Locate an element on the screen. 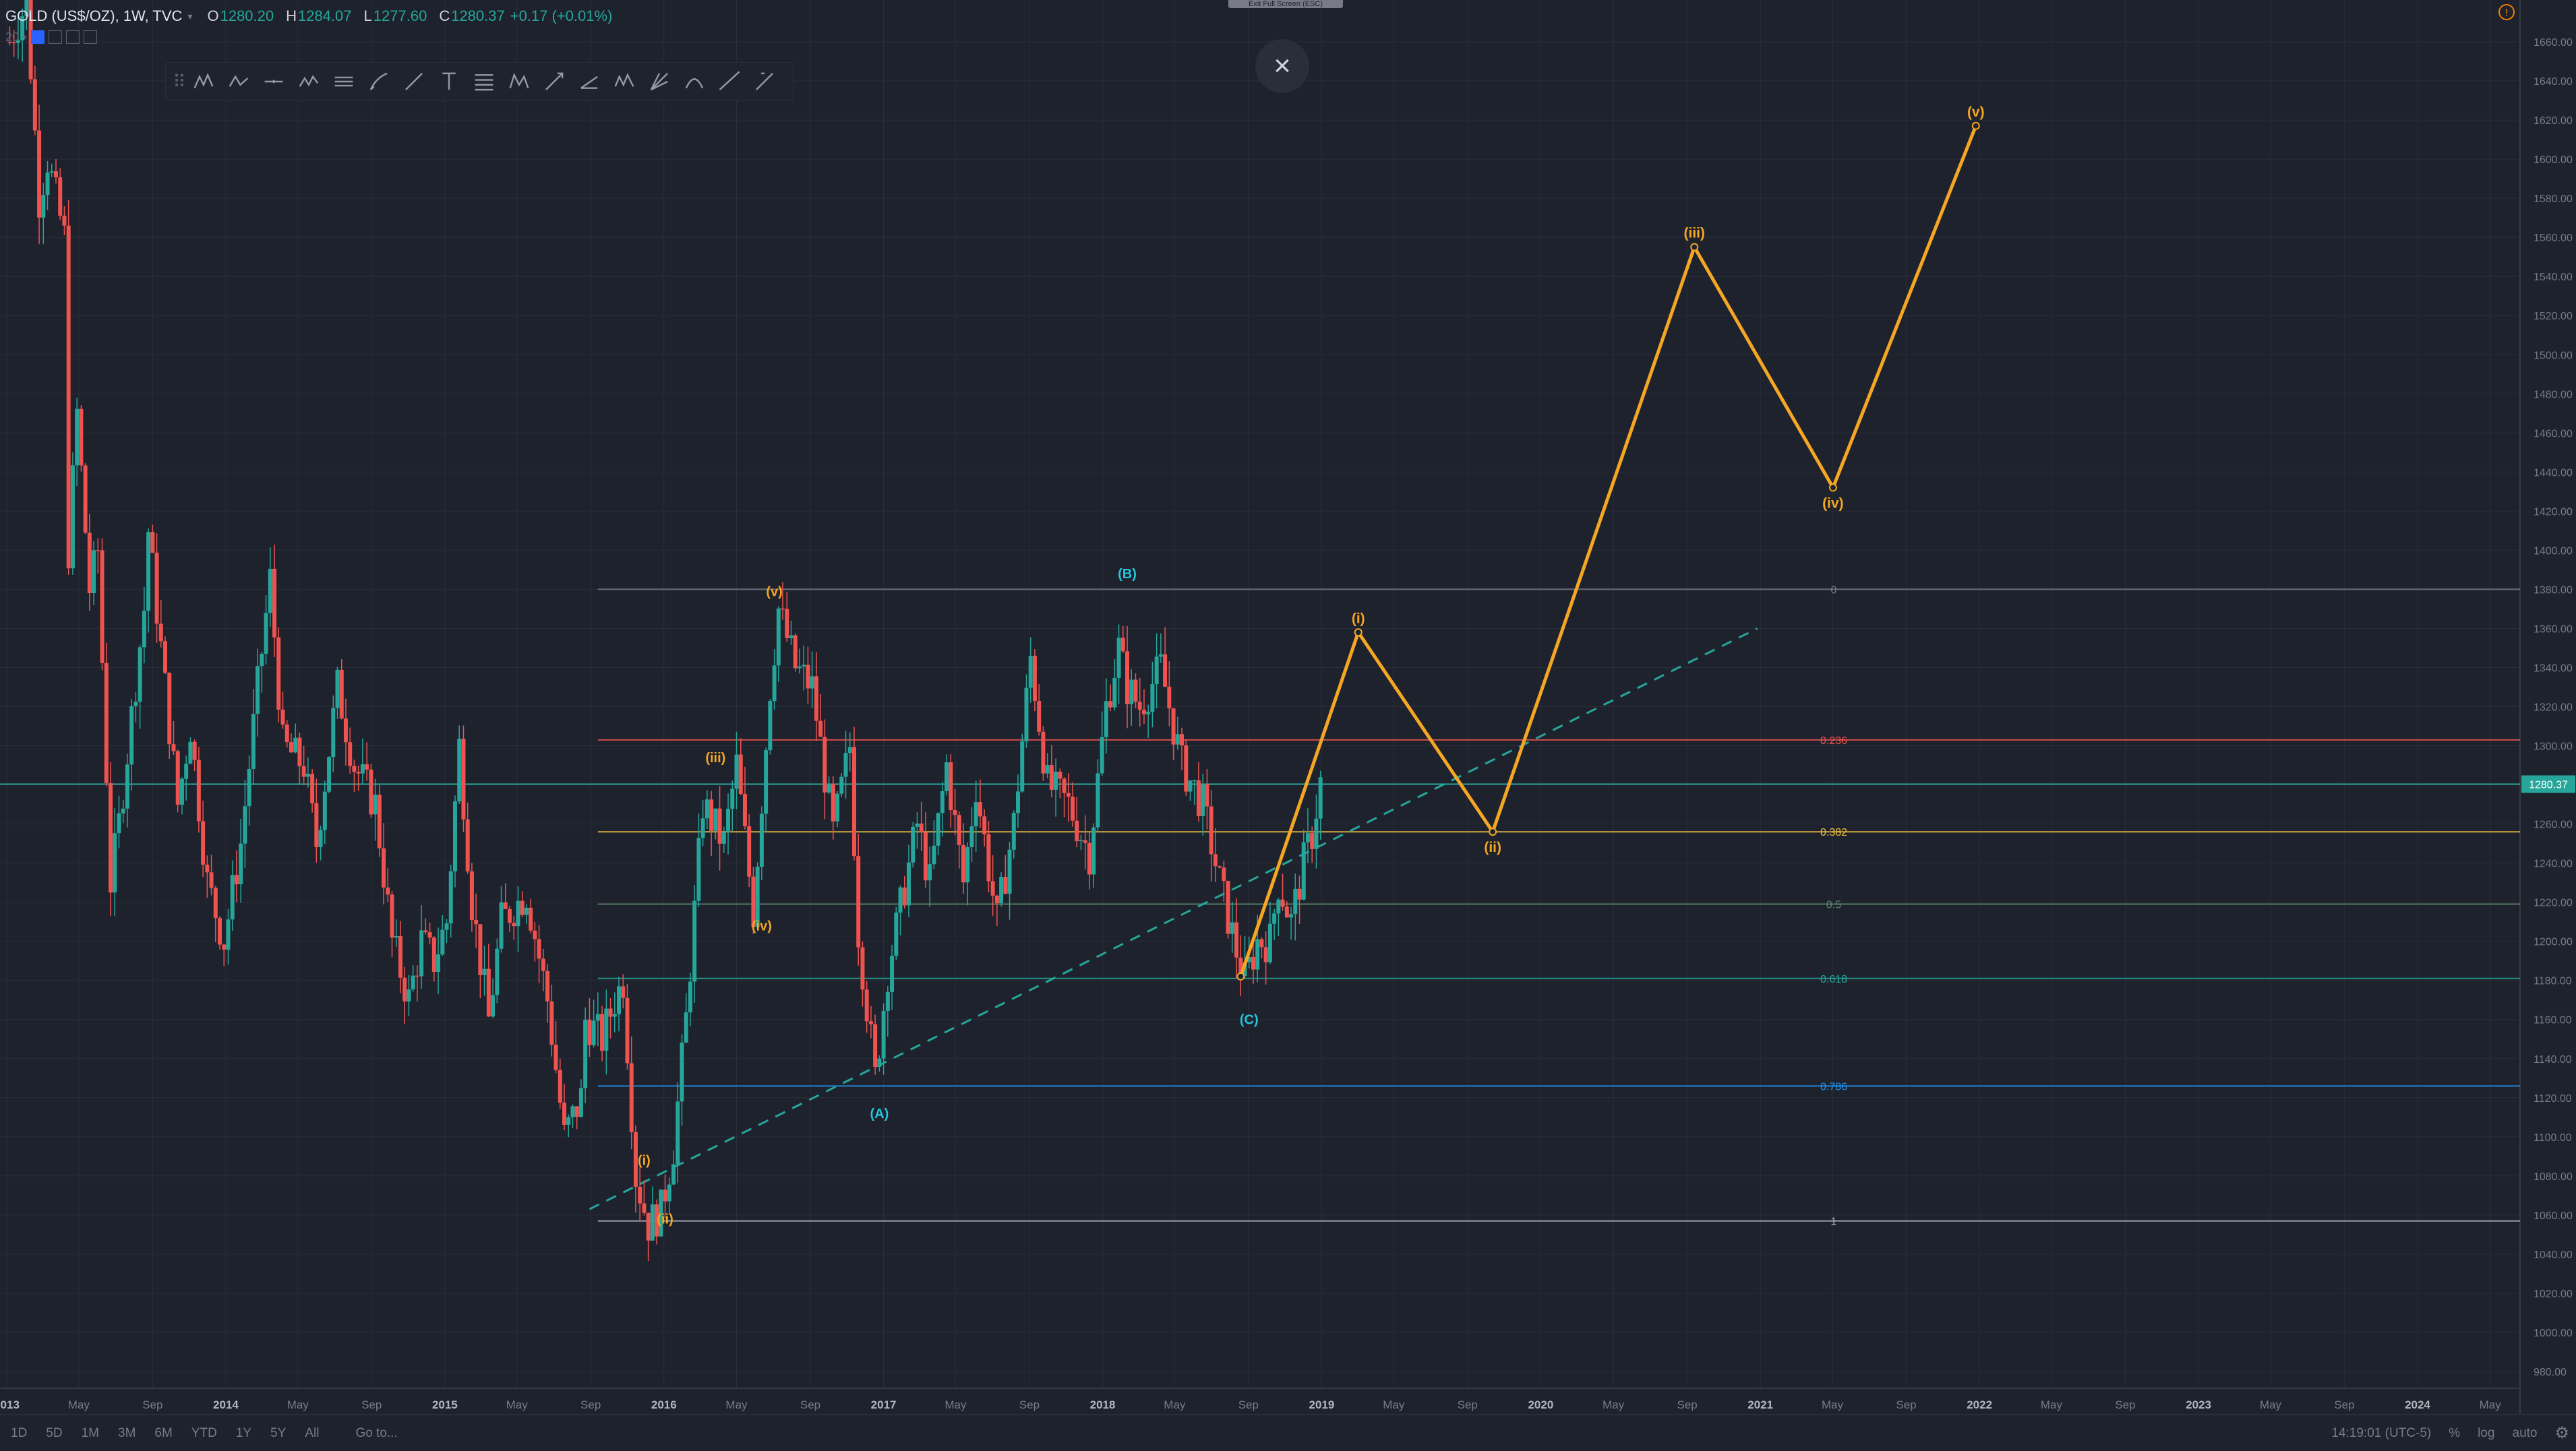  symbol-title: GOLD (US$/OZ), 1W, TVC is located at coordinates (94, 16).